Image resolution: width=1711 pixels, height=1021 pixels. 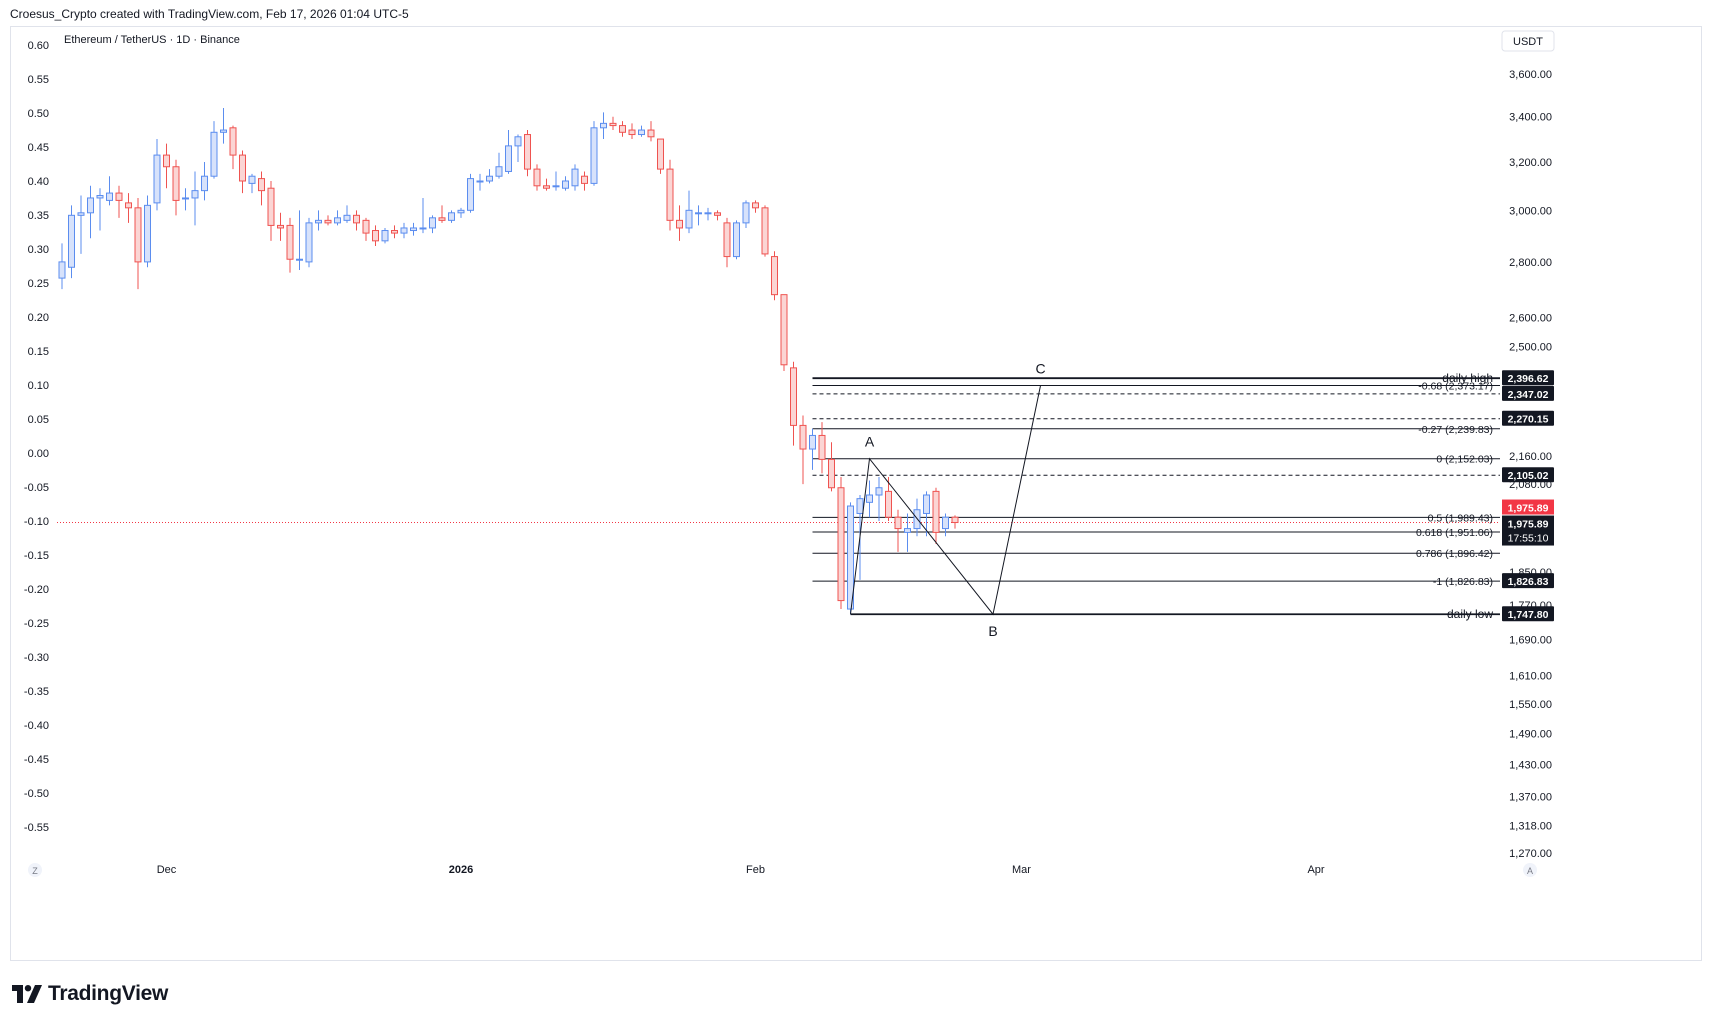 I want to click on price-level-label: daily low, so click(x=1470, y=614).